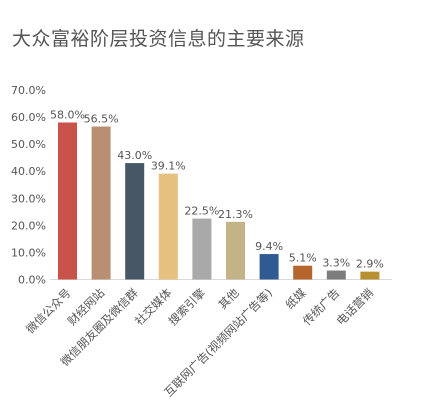  I want to click on y-tick-label: 70.0%, so click(28, 90).